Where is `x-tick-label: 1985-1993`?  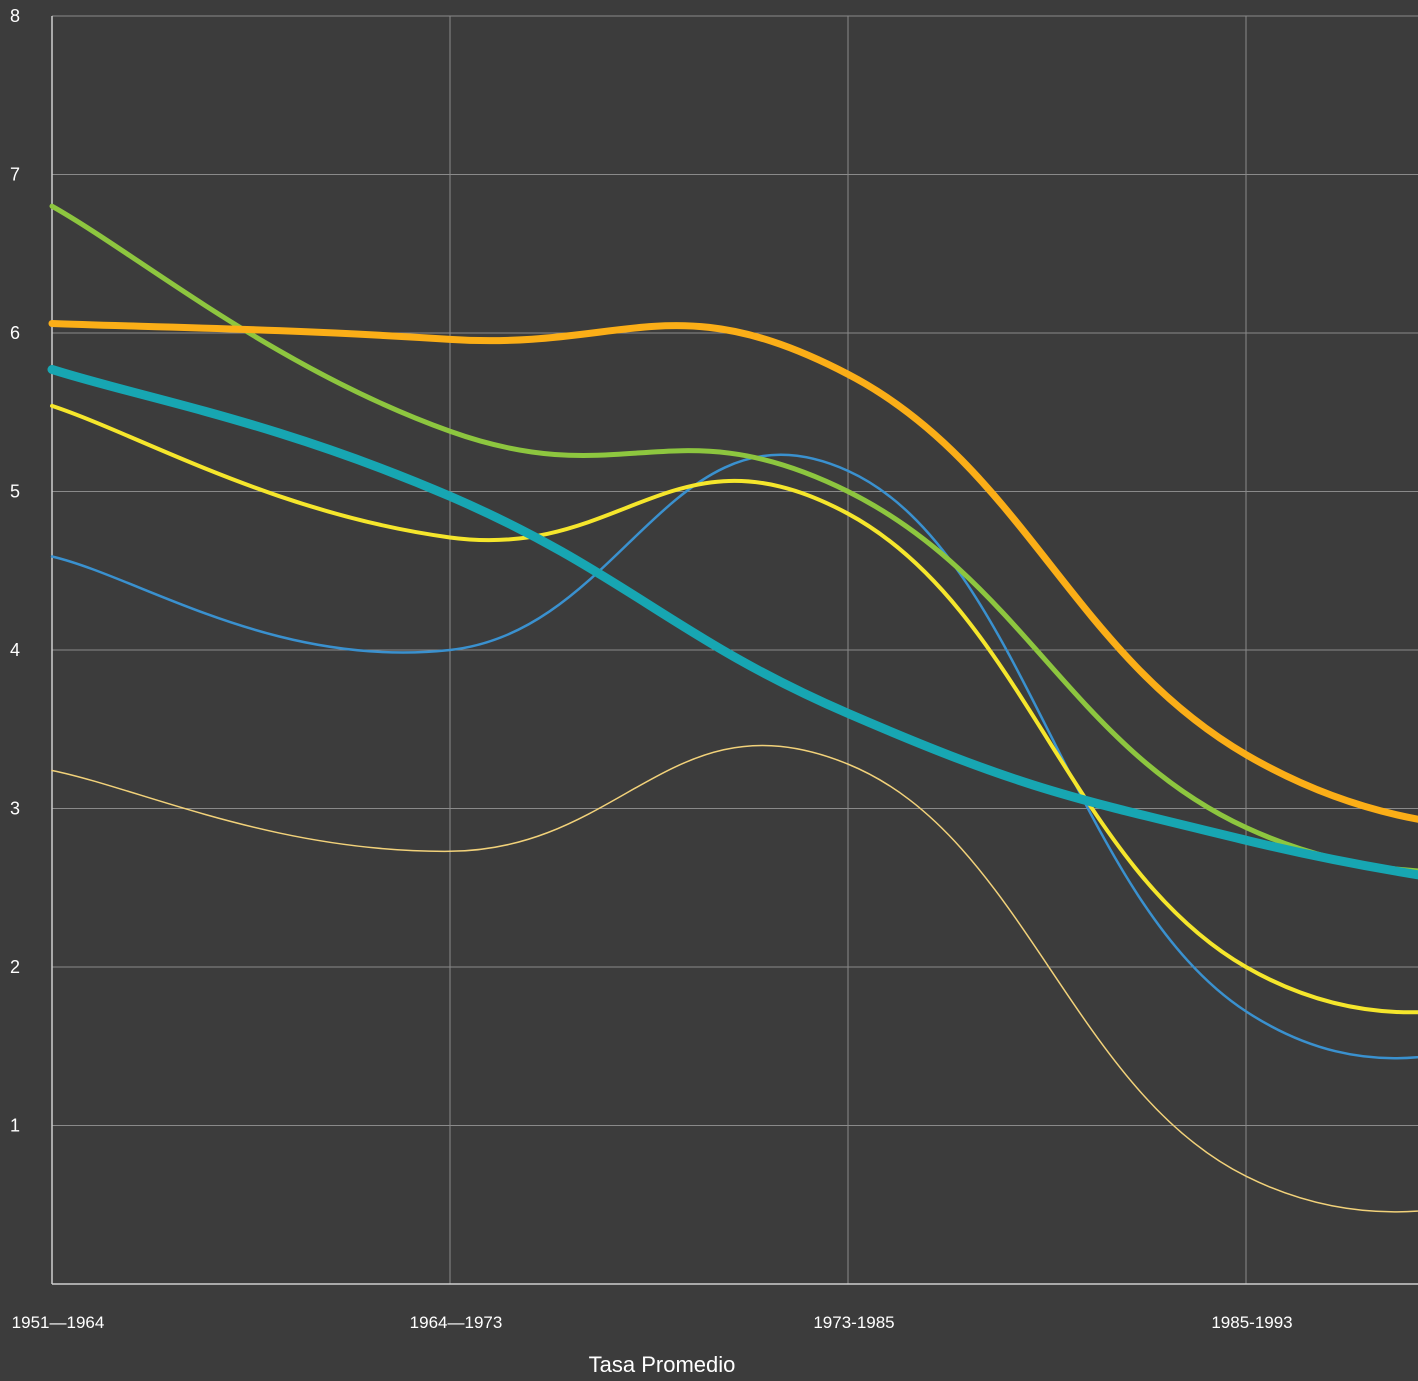
x-tick-label: 1985-1993 is located at coordinates (1251, 1322).